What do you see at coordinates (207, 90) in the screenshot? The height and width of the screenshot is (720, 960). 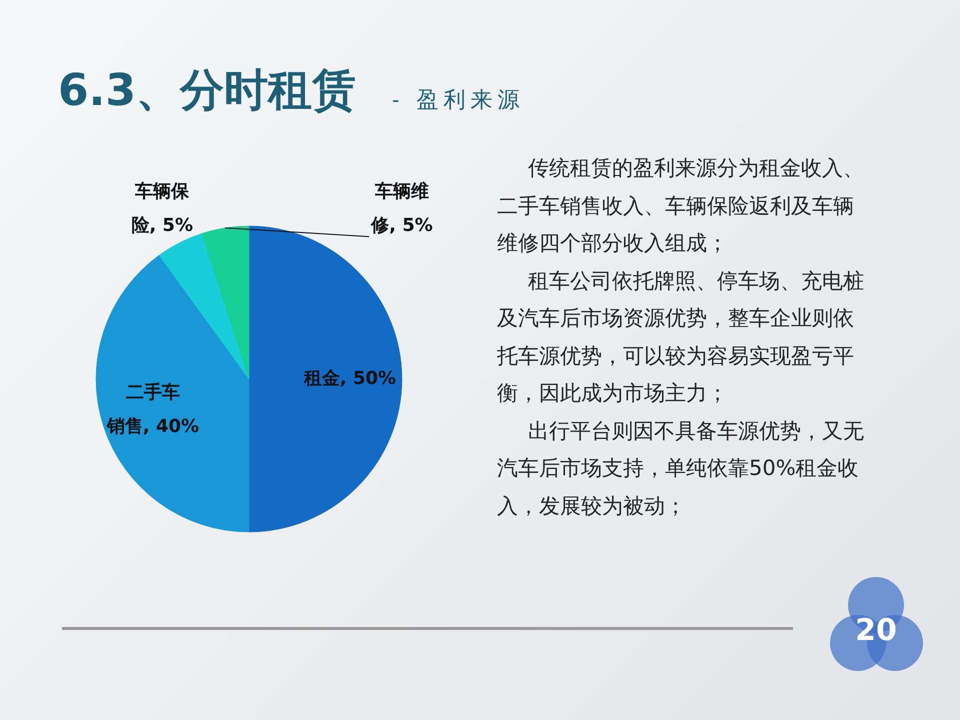 I see `chart-title: 6.3、分时租赁` at bounding box center [207, 90].